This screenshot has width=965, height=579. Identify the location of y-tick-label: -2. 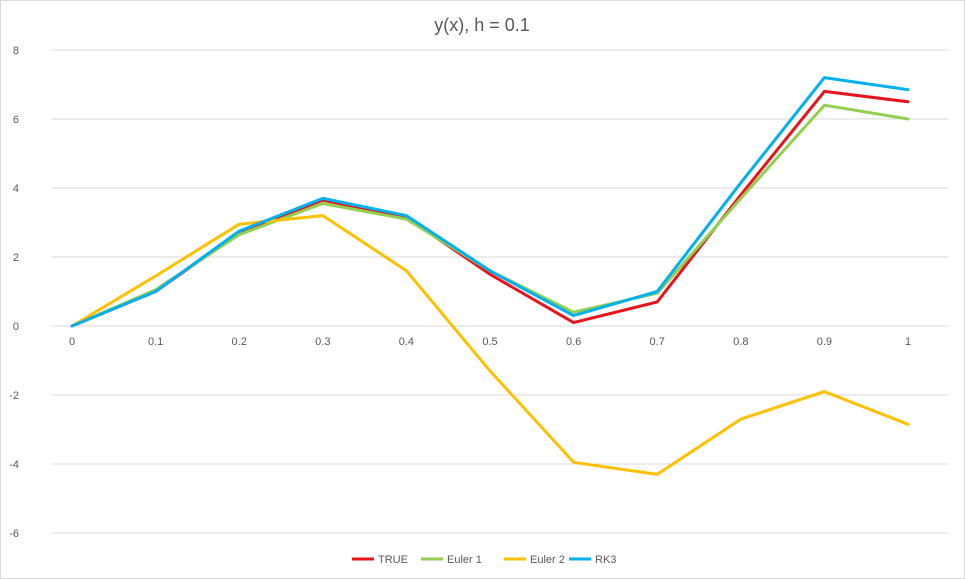
(14, 396).